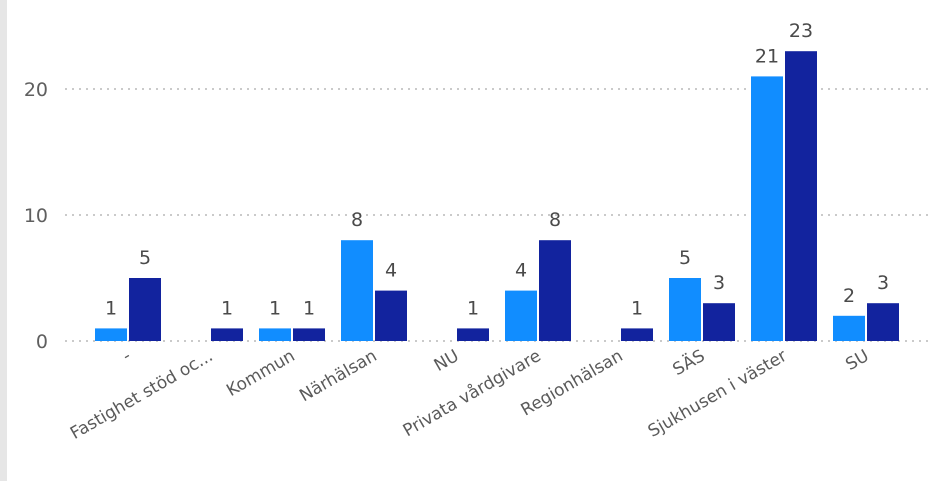  What do you see at coordinates (521, 271) in the screenshot?
I see `data-label-series1-5: 4` at bounding box center [521, 271].